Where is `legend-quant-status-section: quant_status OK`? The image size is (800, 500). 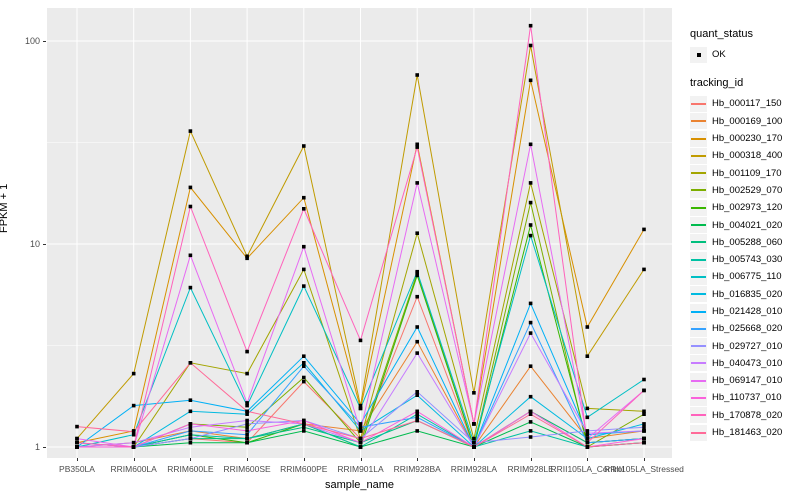 legend-quant-status-section: quant_status OK is located at coordinates (744, 45).